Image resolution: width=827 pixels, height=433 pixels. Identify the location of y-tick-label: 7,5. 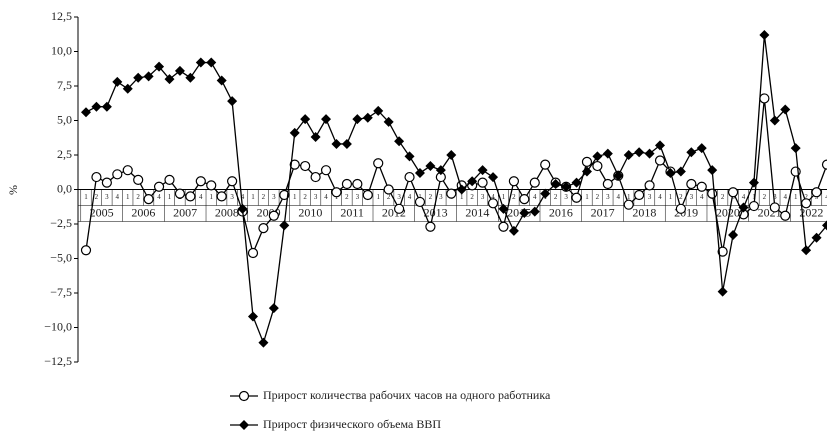
(64, 85).